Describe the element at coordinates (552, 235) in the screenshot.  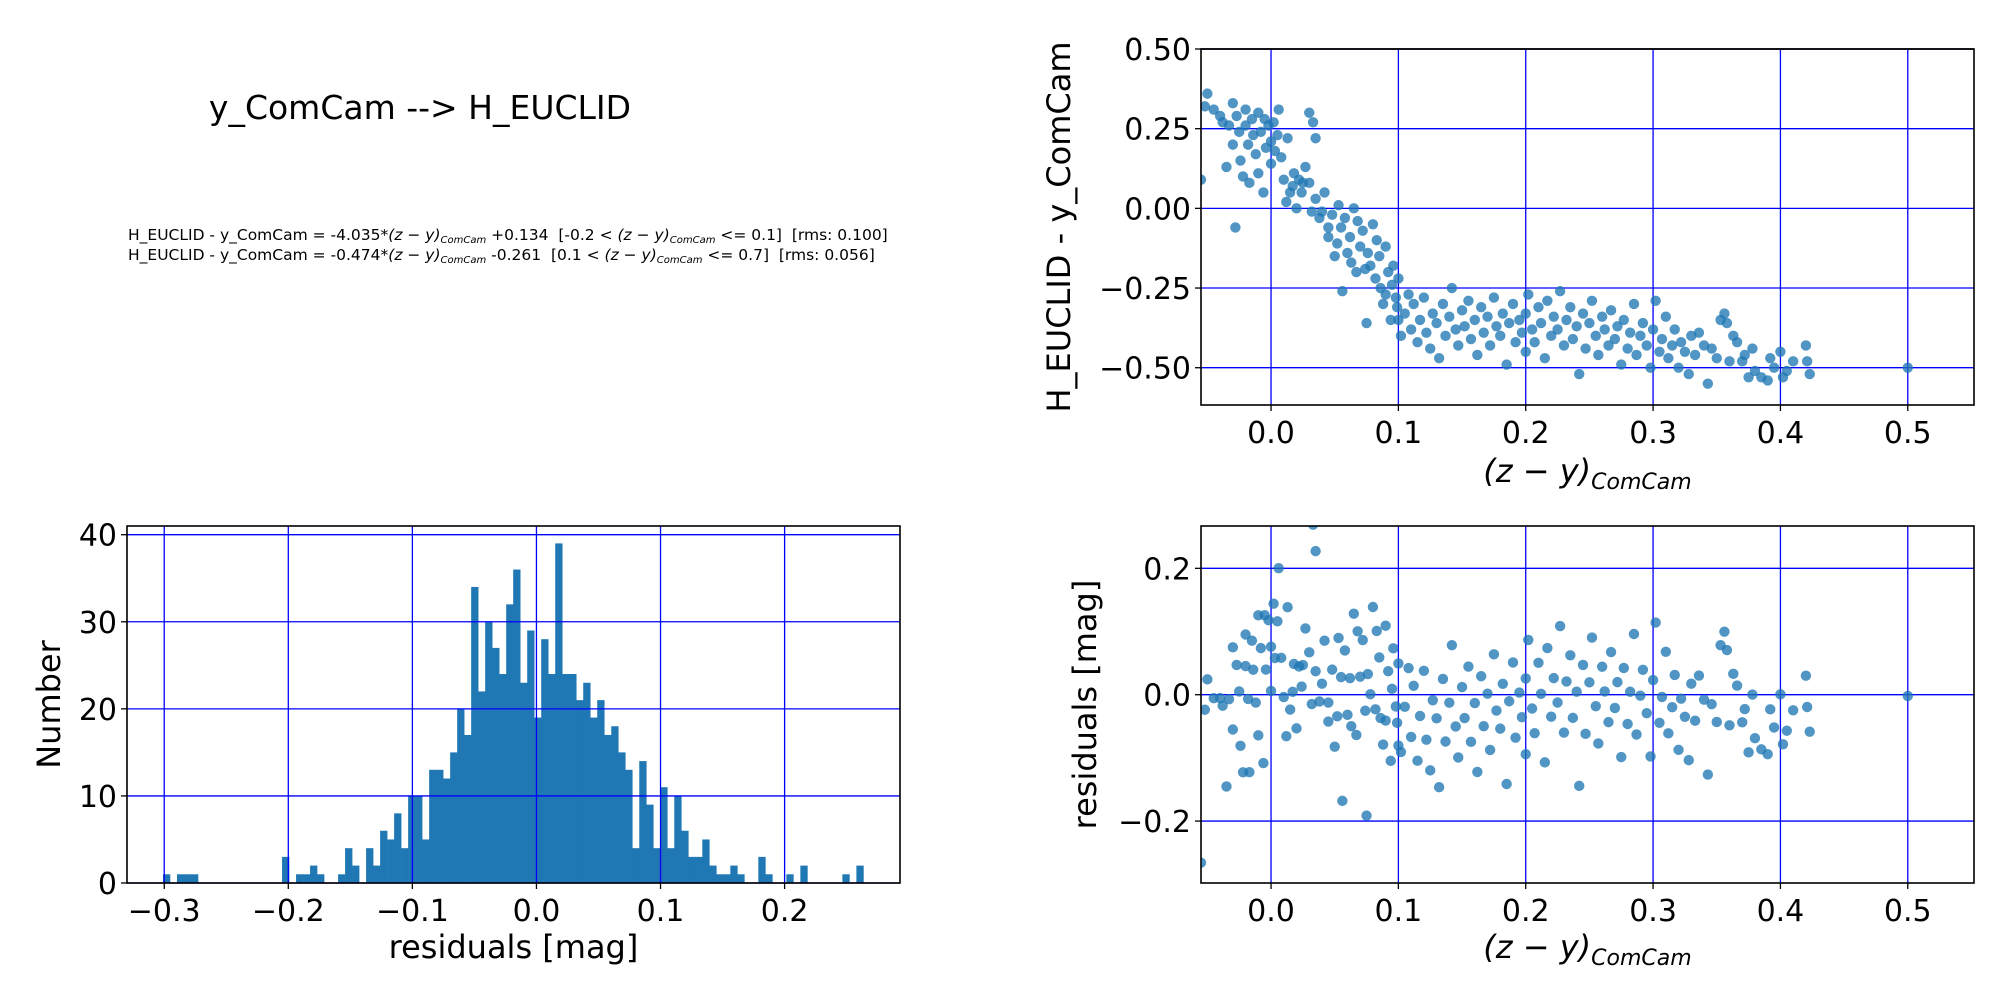
I see `formula-segment: +0.134 [-0.2 <` at that location.